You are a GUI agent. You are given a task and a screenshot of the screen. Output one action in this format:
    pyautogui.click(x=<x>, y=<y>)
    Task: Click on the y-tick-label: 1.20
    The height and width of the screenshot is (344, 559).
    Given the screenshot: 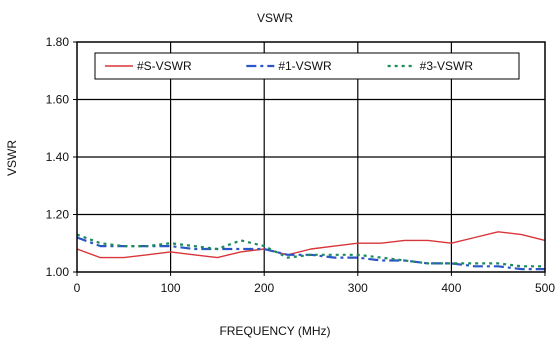 What is the action you would take?
    pyautogui.click(x=58, y=215)
    